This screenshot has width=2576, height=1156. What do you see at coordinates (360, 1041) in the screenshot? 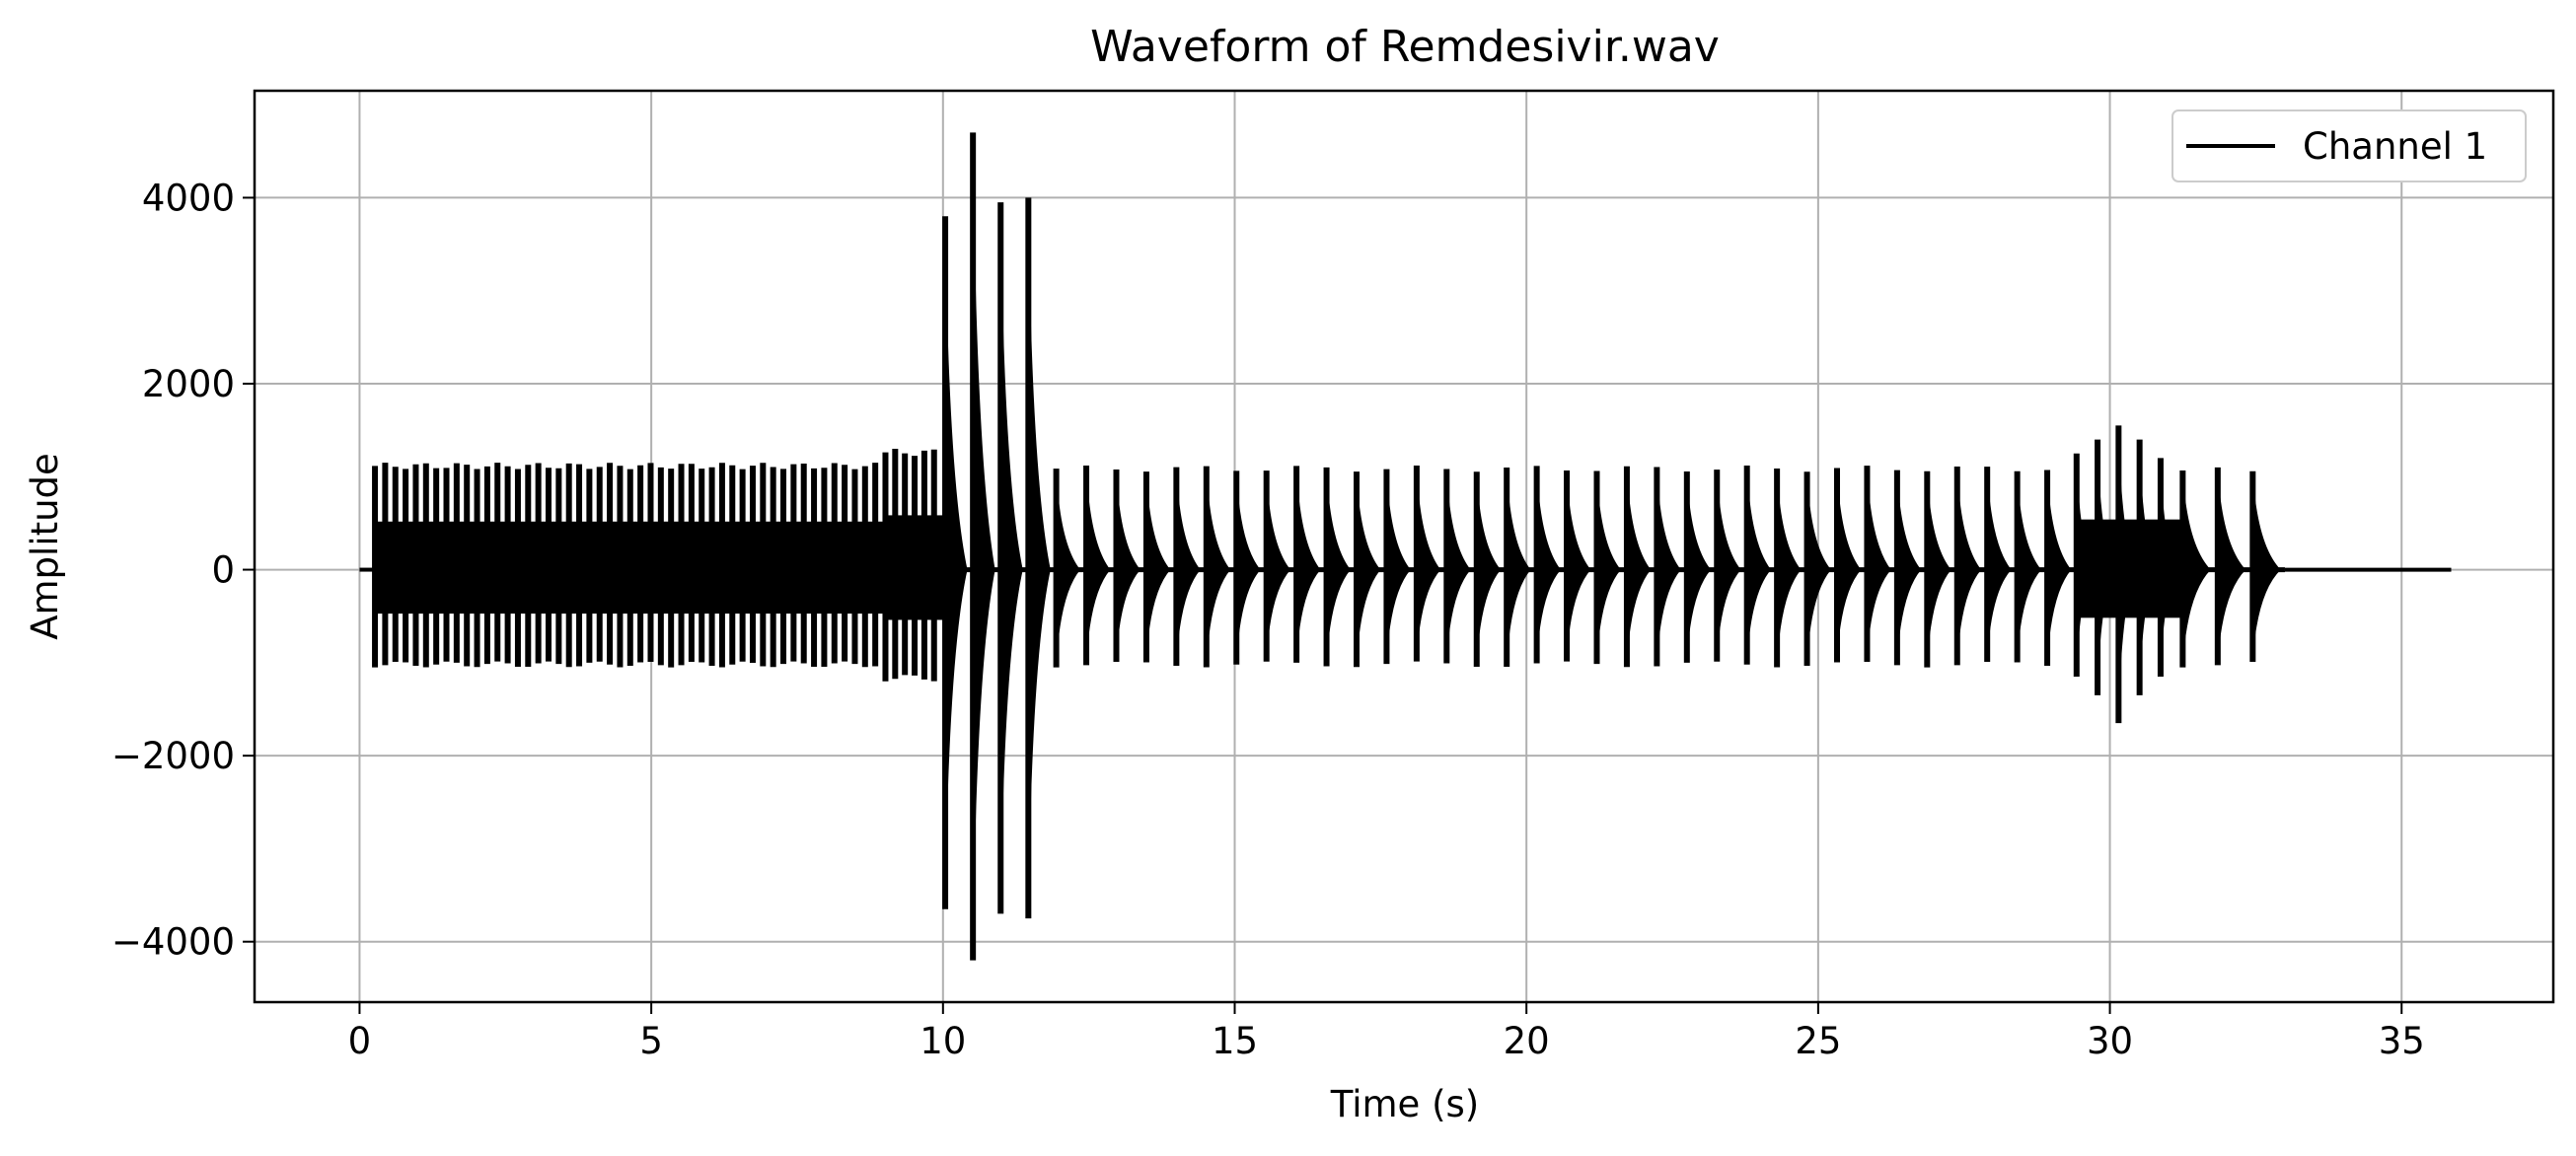
I see `x-tick-label: 0` at bounding box center [360, 1041].